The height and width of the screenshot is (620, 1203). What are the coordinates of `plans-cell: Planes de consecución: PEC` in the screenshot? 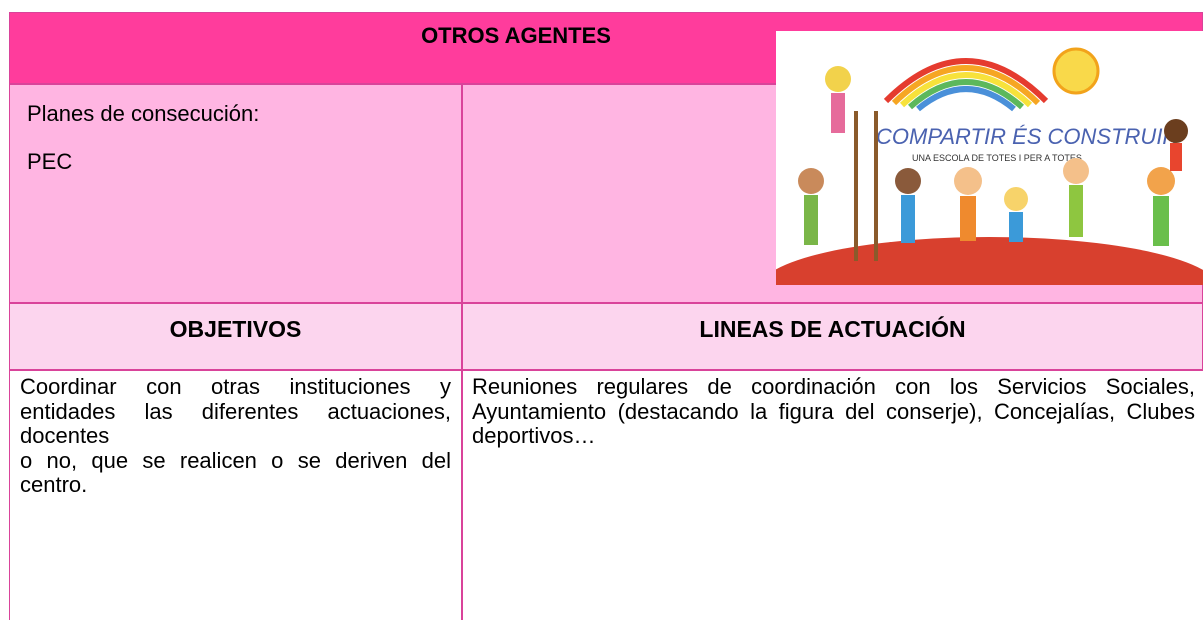 It's located at (235, 193).